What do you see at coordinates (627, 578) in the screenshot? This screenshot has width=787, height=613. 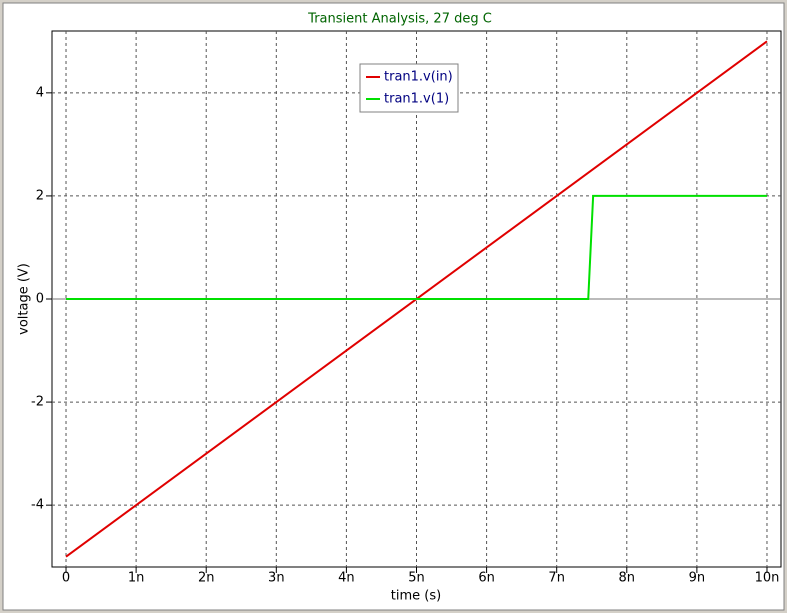 I see `x-tick-label: 8n` at bounding box center [627, 578].